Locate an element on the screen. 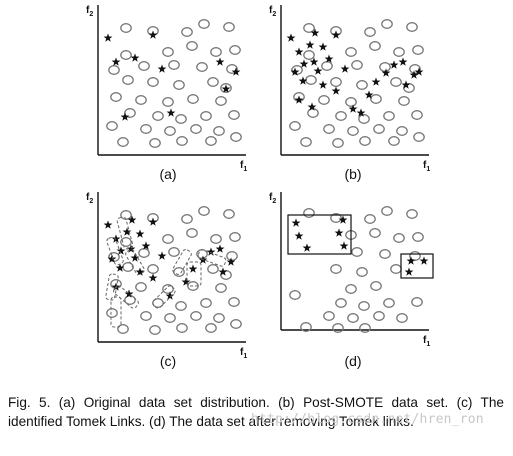 The image size is (513, 456). y-axis-label-b: f2 is located at coordinates (272, 11).